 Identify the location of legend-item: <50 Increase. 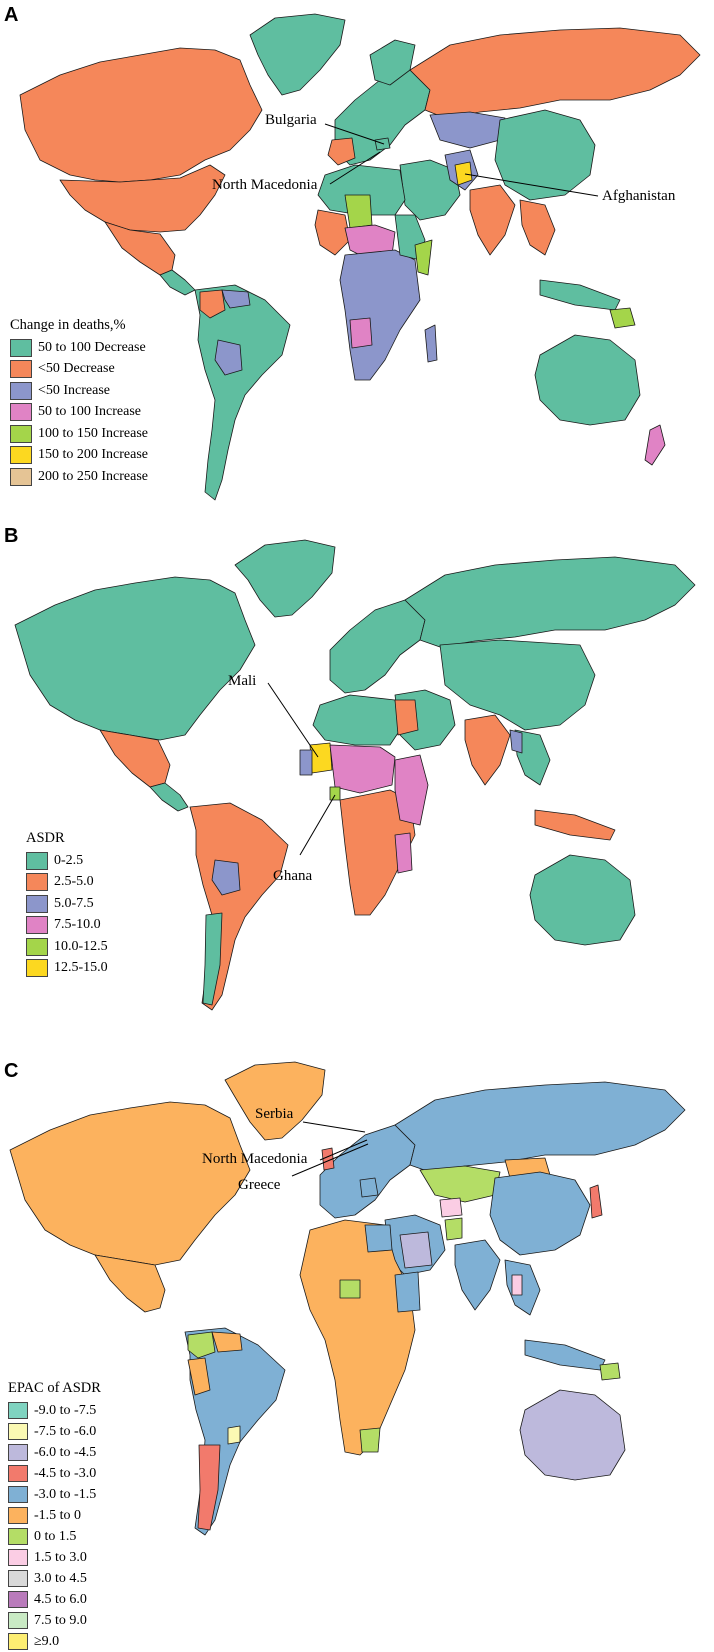
(79, 391).